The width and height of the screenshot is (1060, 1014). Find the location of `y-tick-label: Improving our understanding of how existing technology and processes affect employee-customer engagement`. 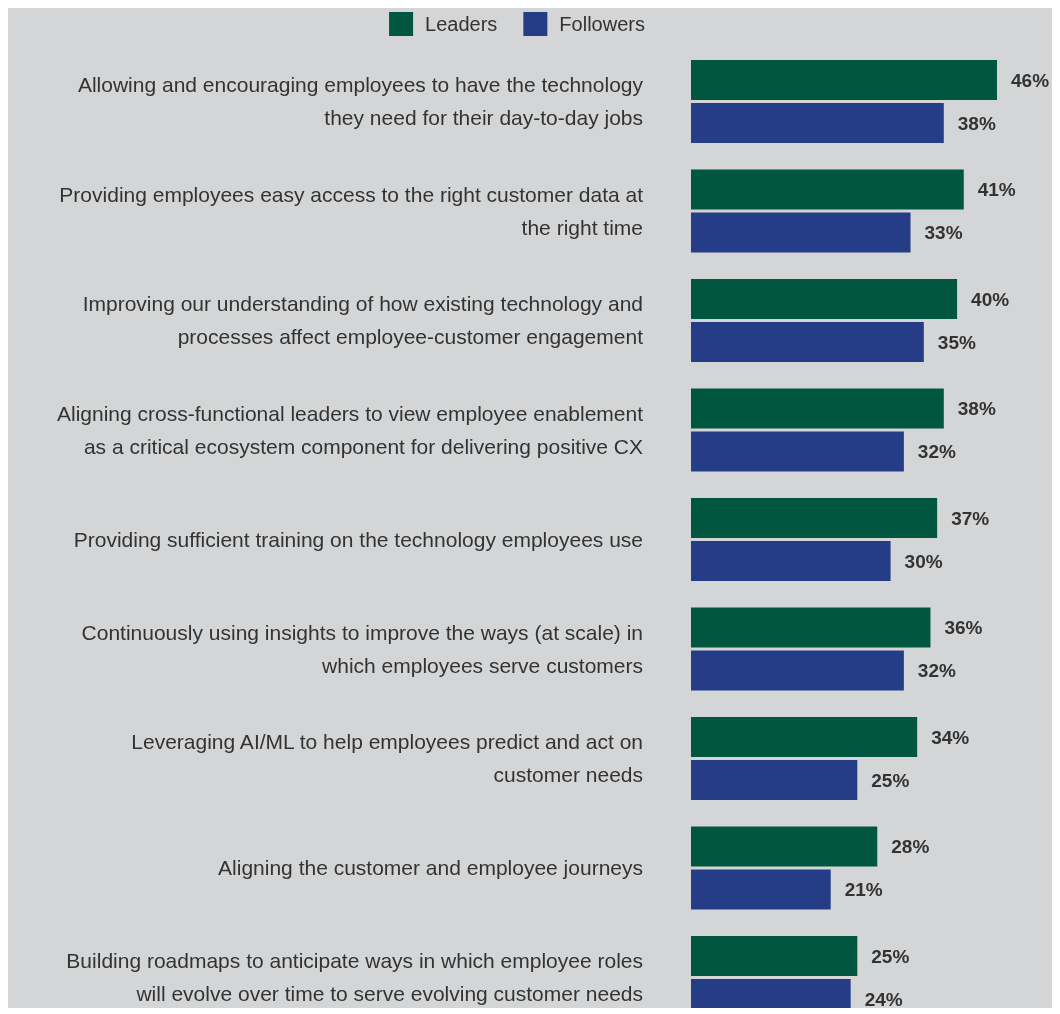

y-tick-label: Improving our understanding of how existing technology and processes affect employee-customer engagement is located at coordinates (363, 320).